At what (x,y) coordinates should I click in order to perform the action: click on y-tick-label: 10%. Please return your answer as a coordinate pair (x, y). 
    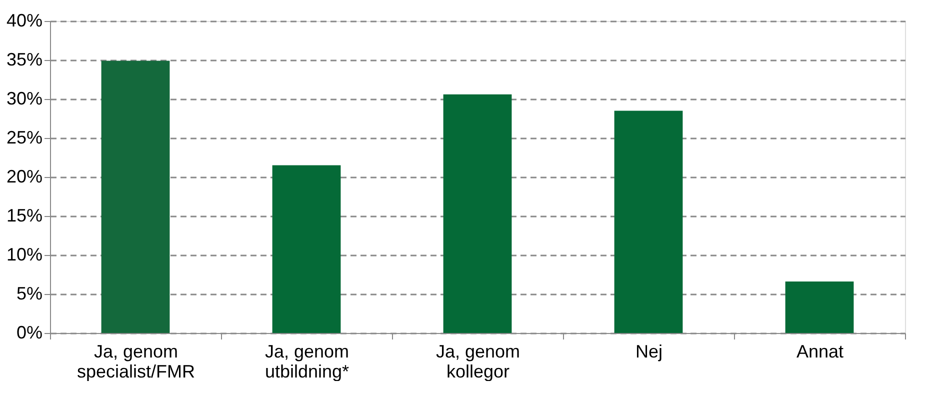
    Looking at the image, I should click on (24, 254).